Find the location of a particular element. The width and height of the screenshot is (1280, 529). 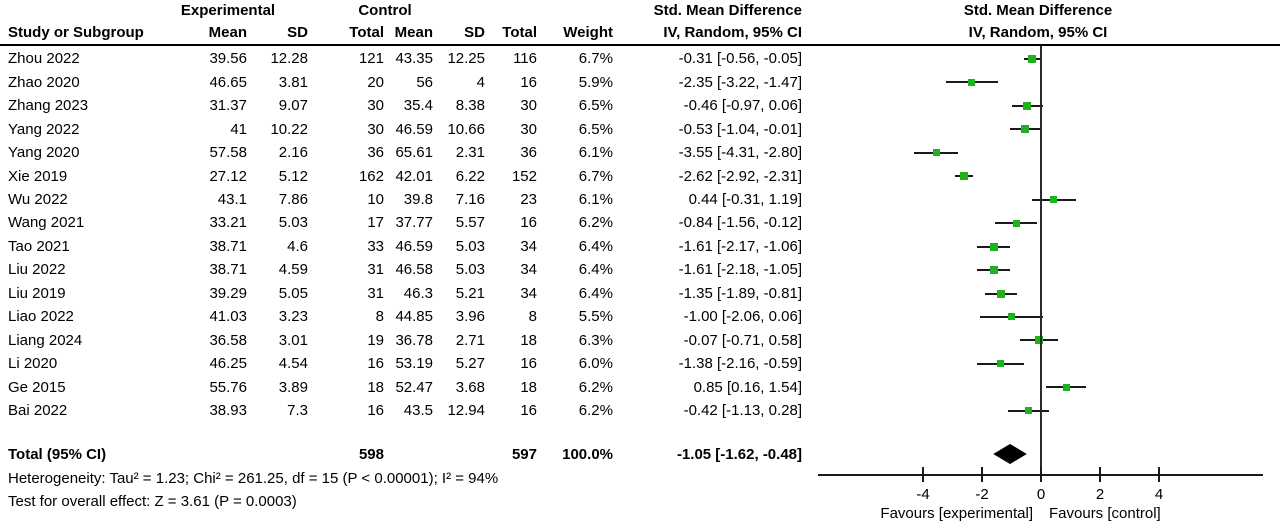

total-ctrl-cell: 23 is located at coordinates (528, 199).